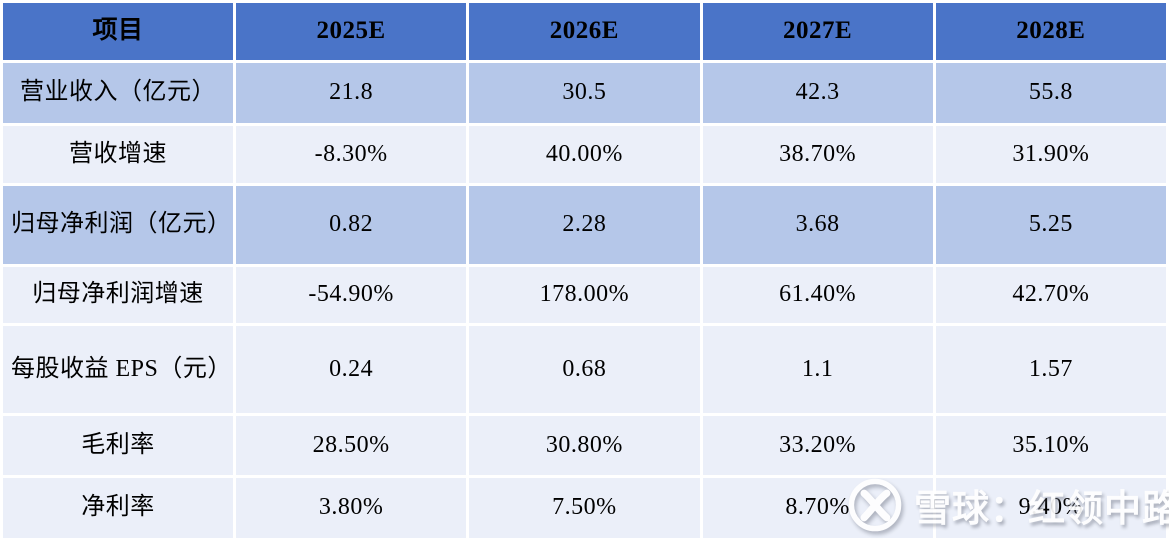 This screenshot has width=1169, height=544. Describe the element at coordinates (1050, 225) in the screenshot. I see `value-cell: 5.25` at that location.